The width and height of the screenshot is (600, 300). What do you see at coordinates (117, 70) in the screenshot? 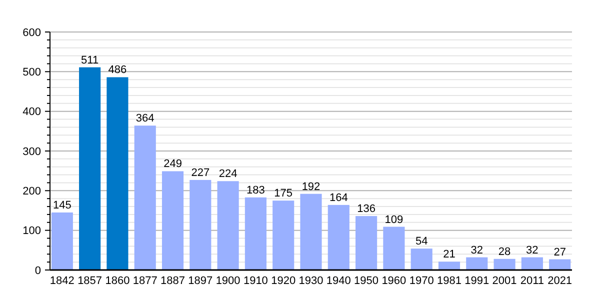
I see `data-label: 486` at bounding box center [117, 70].